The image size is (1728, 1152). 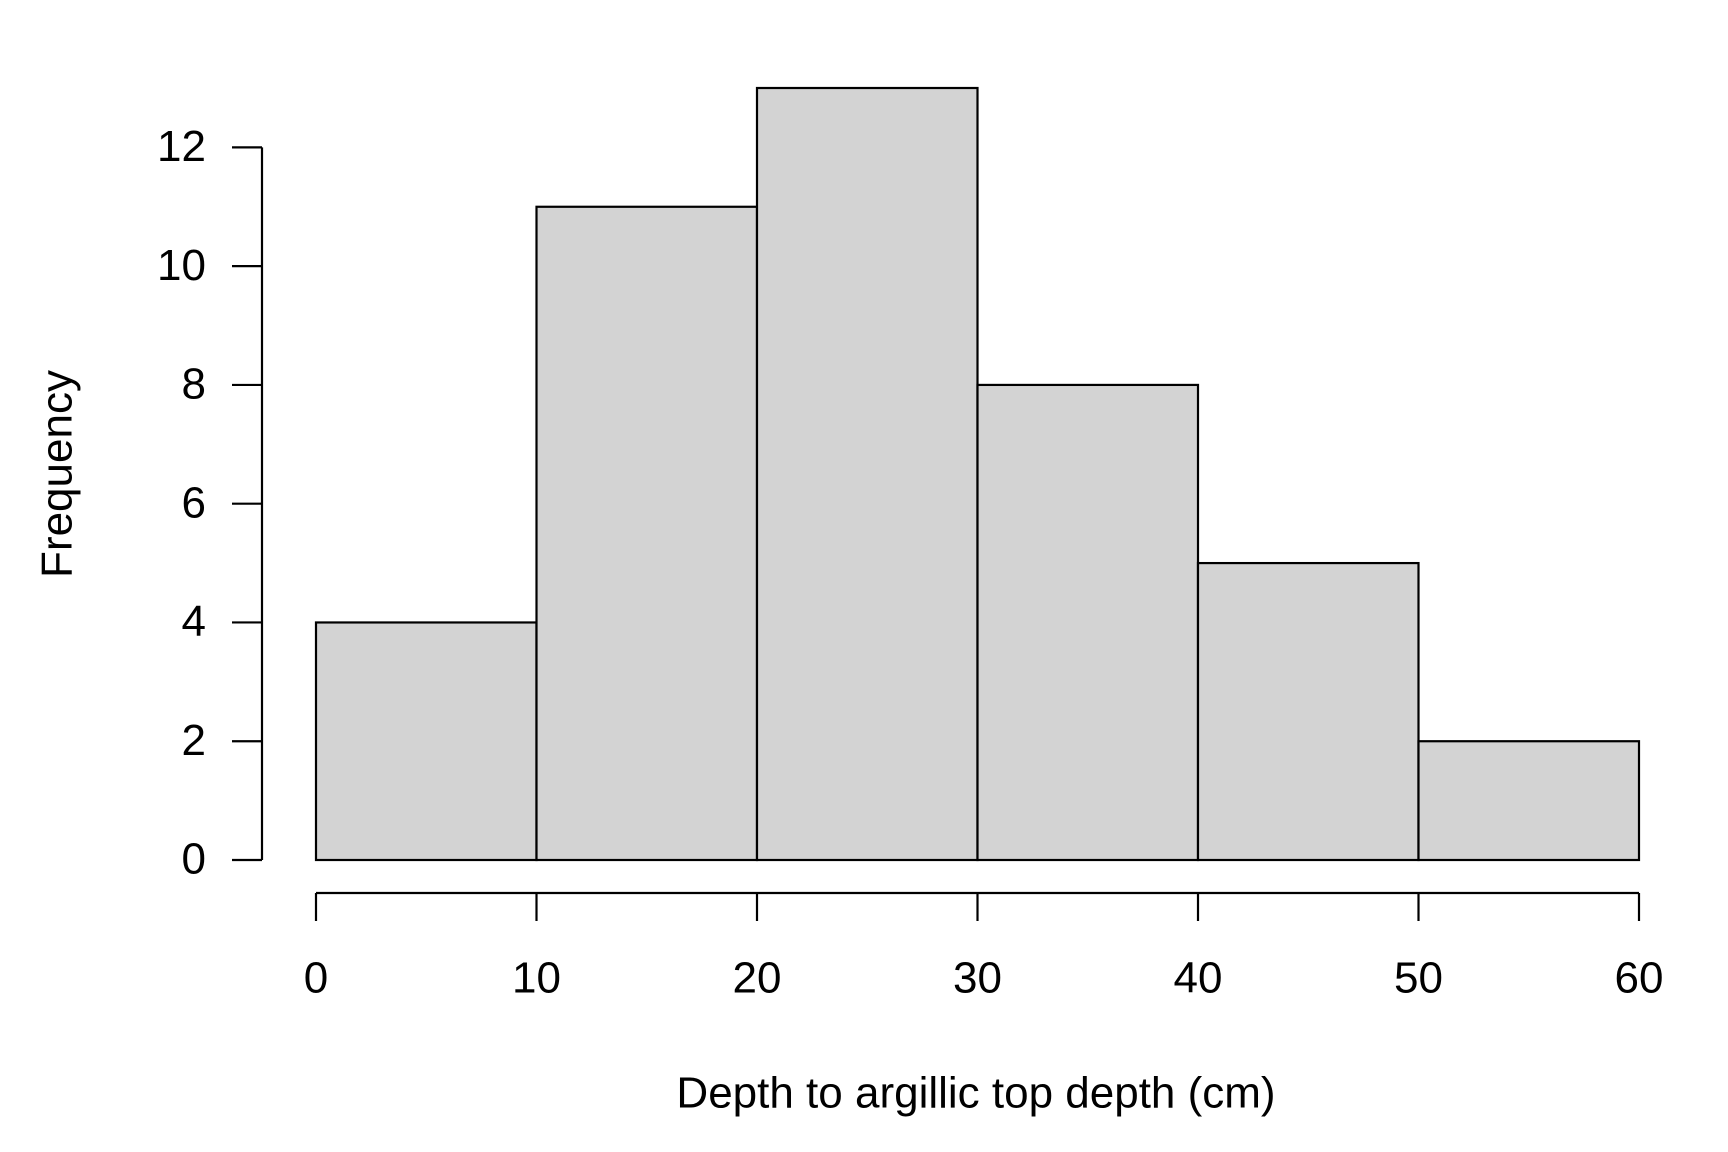 What do you see at coordinates (194, 621) in the screenshot?
I see `y-tick-label: 4` at bounding box center [194, 621].